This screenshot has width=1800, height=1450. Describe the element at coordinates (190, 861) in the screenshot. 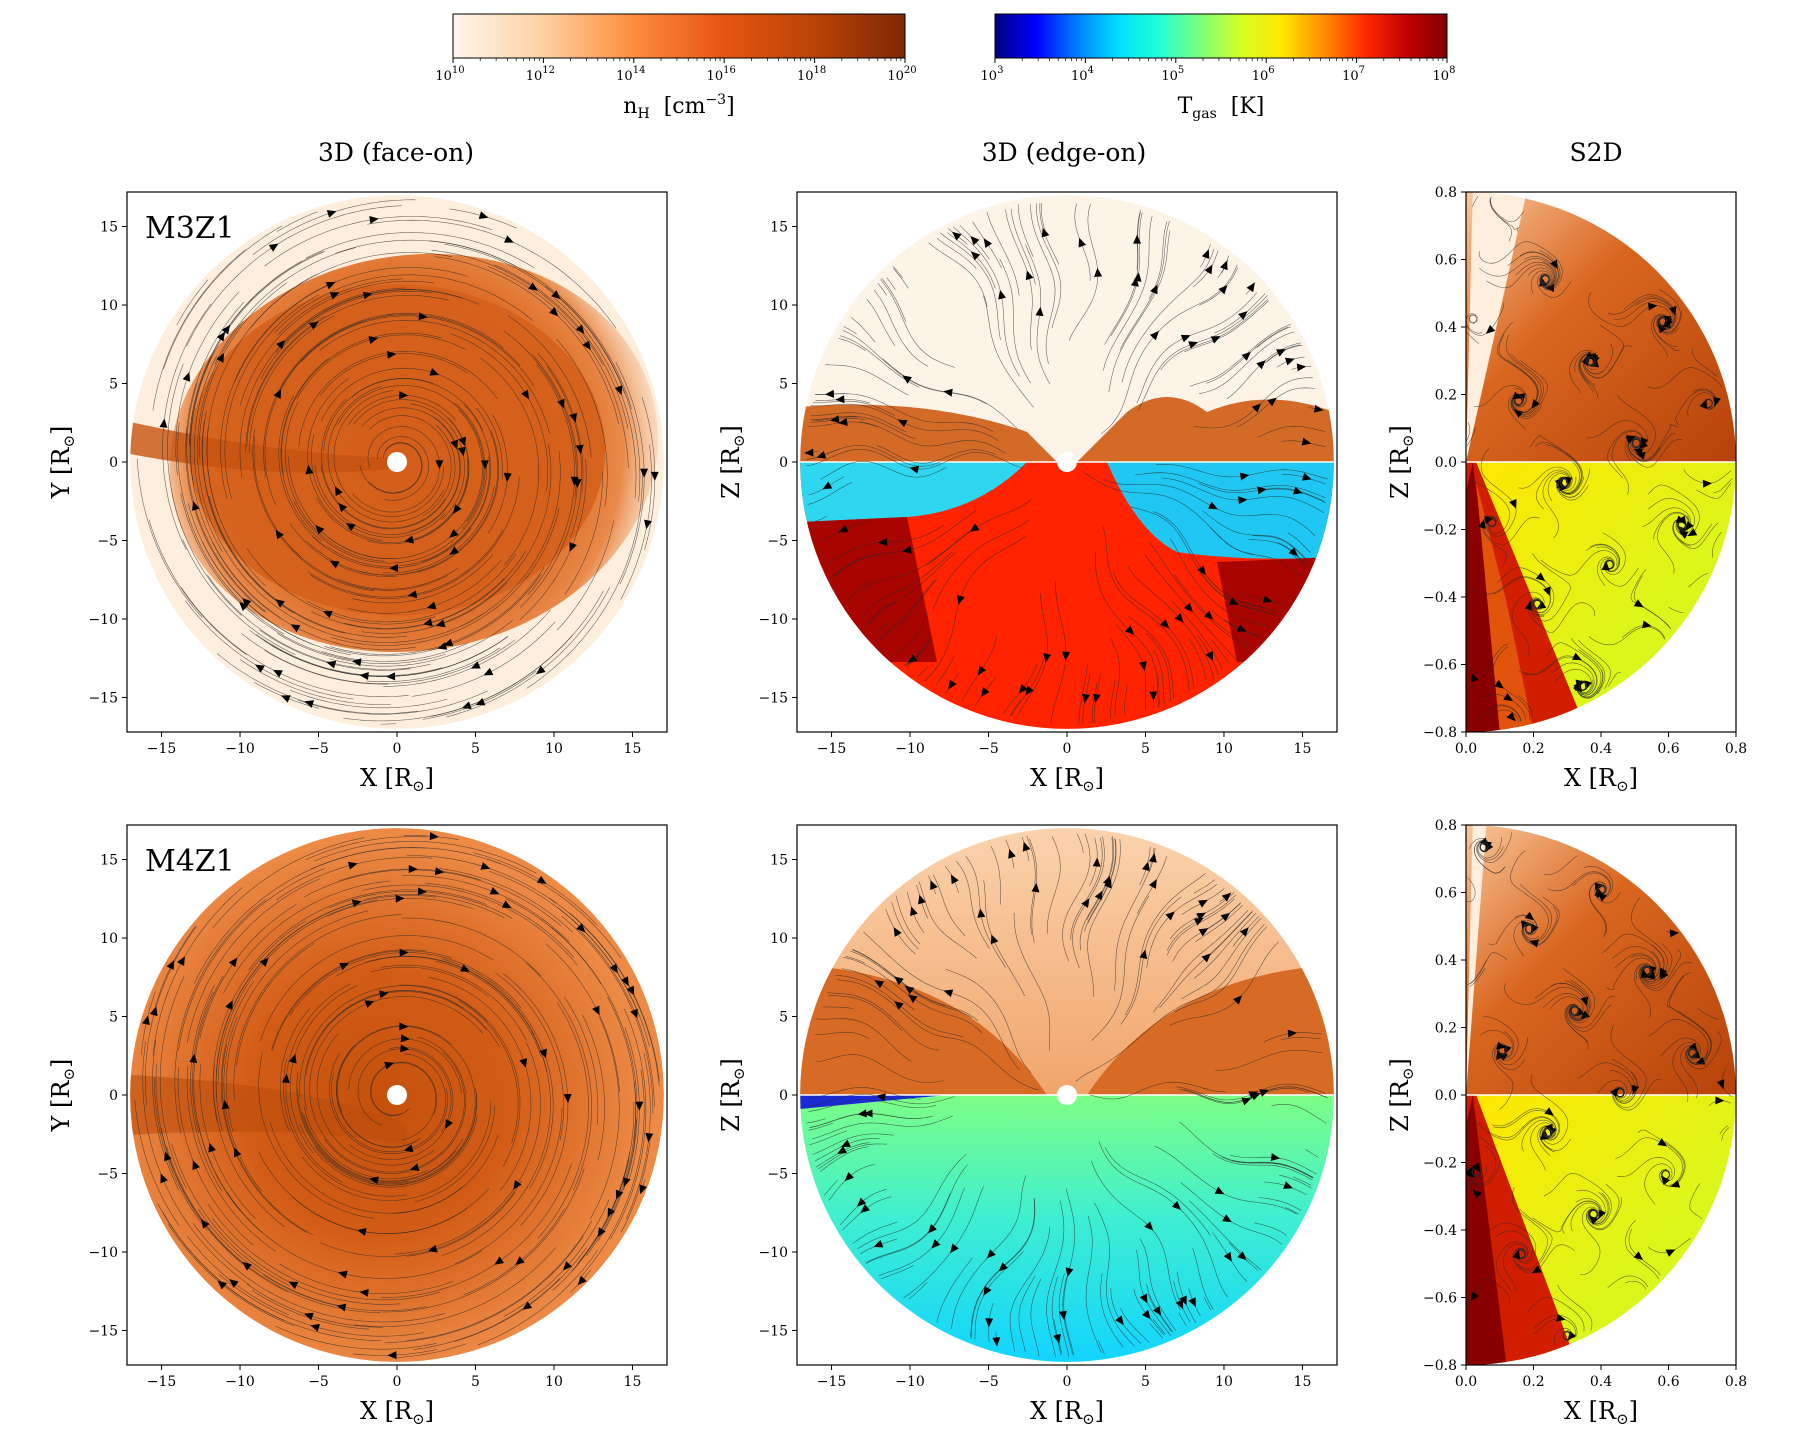

I see `panel-tag: M4Z1` at that location.